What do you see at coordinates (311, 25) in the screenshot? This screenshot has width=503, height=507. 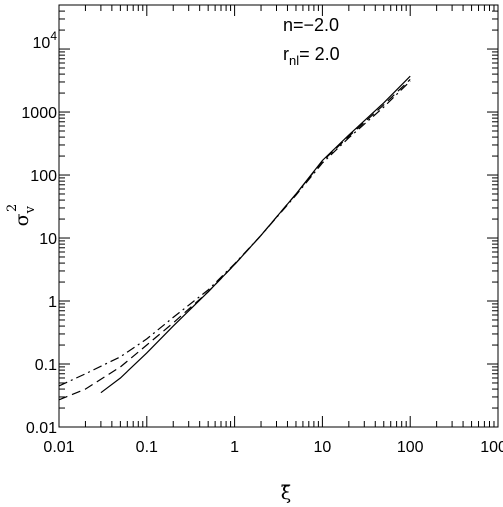 I see `annotation-line1: n=−2.0` at bounding box center [311, 25].